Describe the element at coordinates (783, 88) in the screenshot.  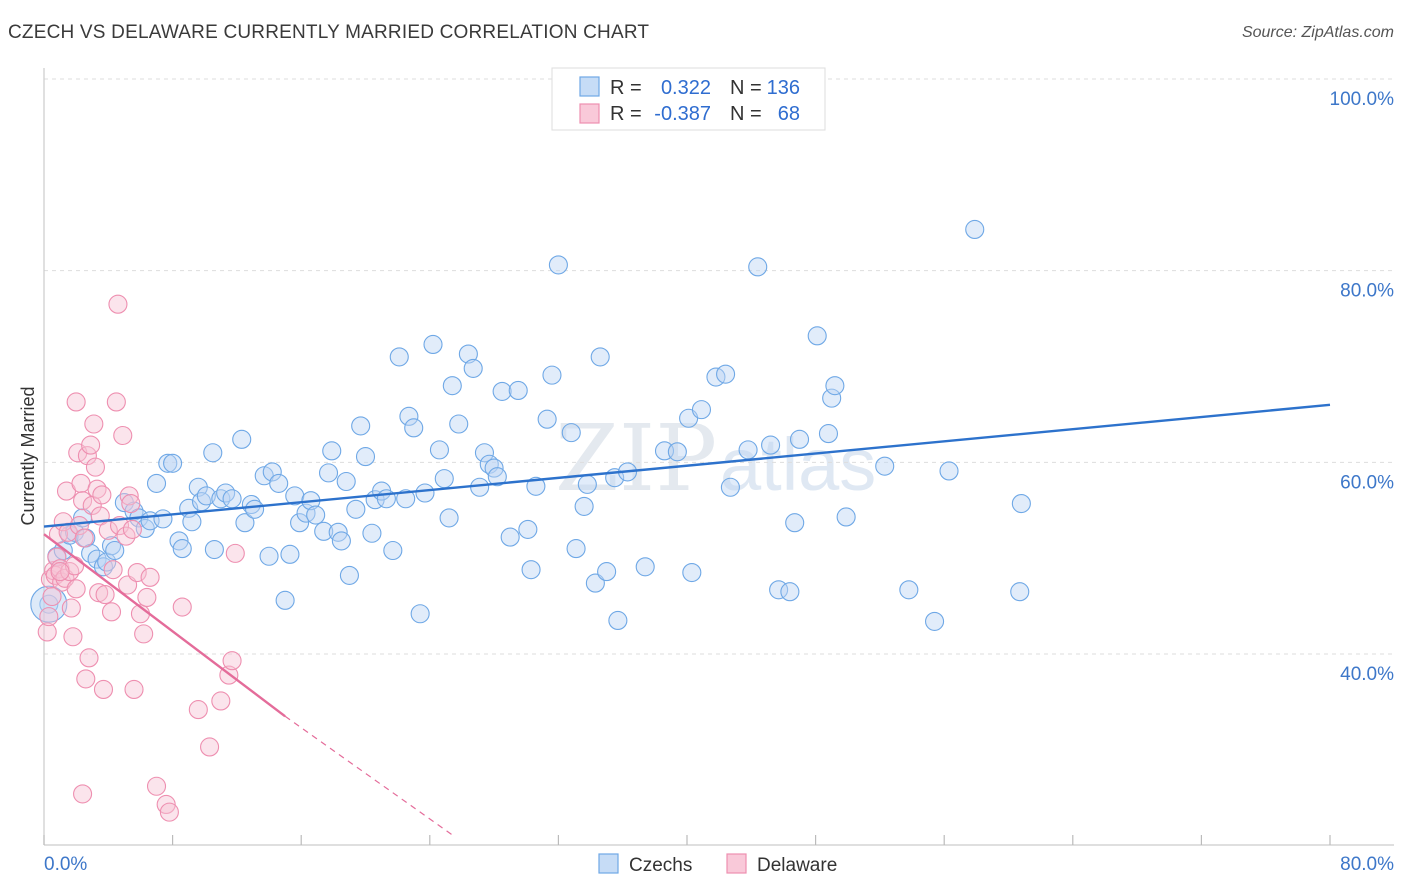
I see `legend-n-czechs: 136` at that location.